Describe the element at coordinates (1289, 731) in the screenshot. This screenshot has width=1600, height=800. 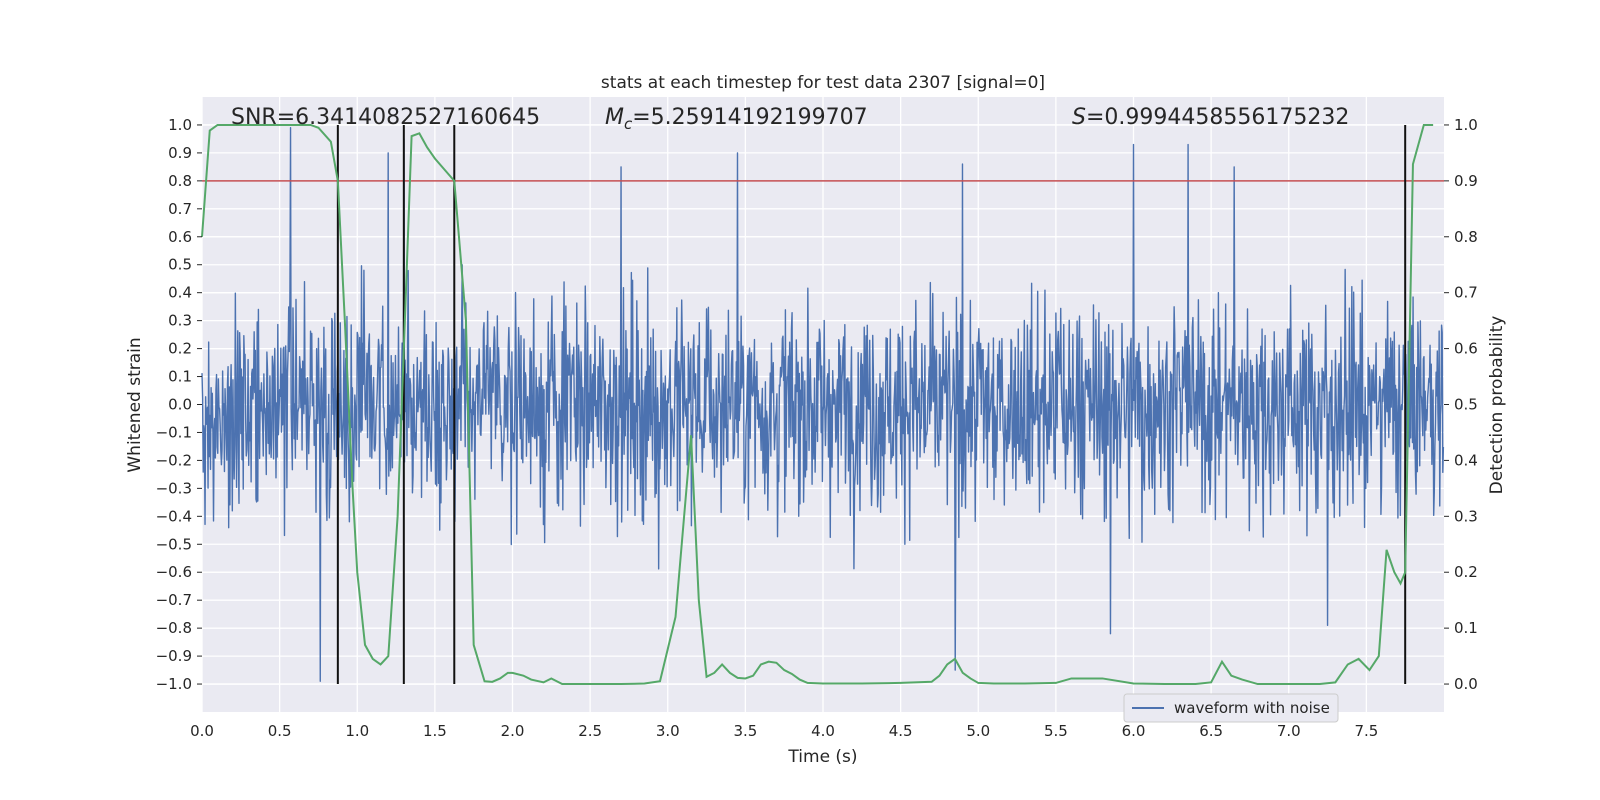
I see `x-tick-label: 7.0` at that location.